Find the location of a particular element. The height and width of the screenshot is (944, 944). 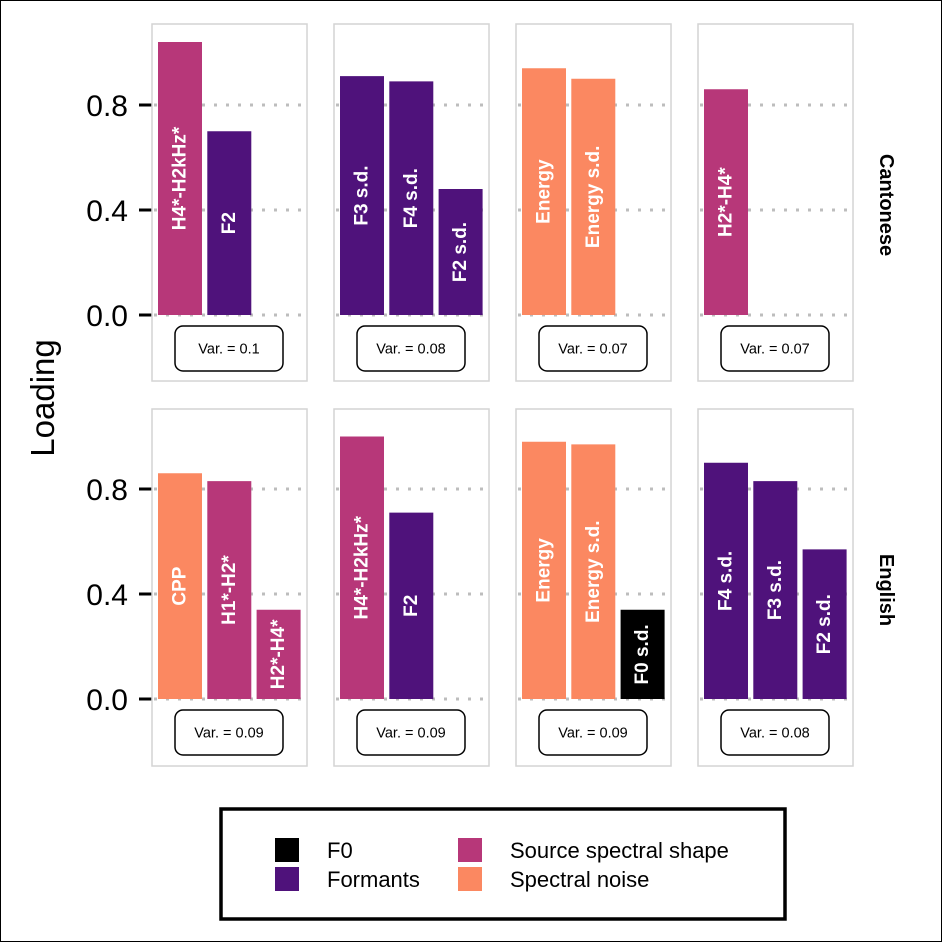

y-axis-title: Loading is located at coordinates (42, 397).